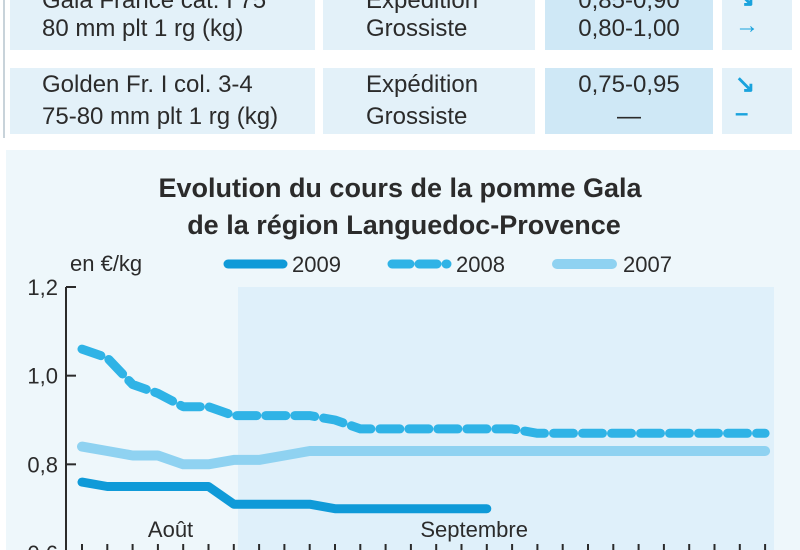 The width and height of the screenshot is (800, 550). What do you see at coordinates (284, 495) in the screenshot?
I see `series-line-2009` at bounding box center [284, 495].